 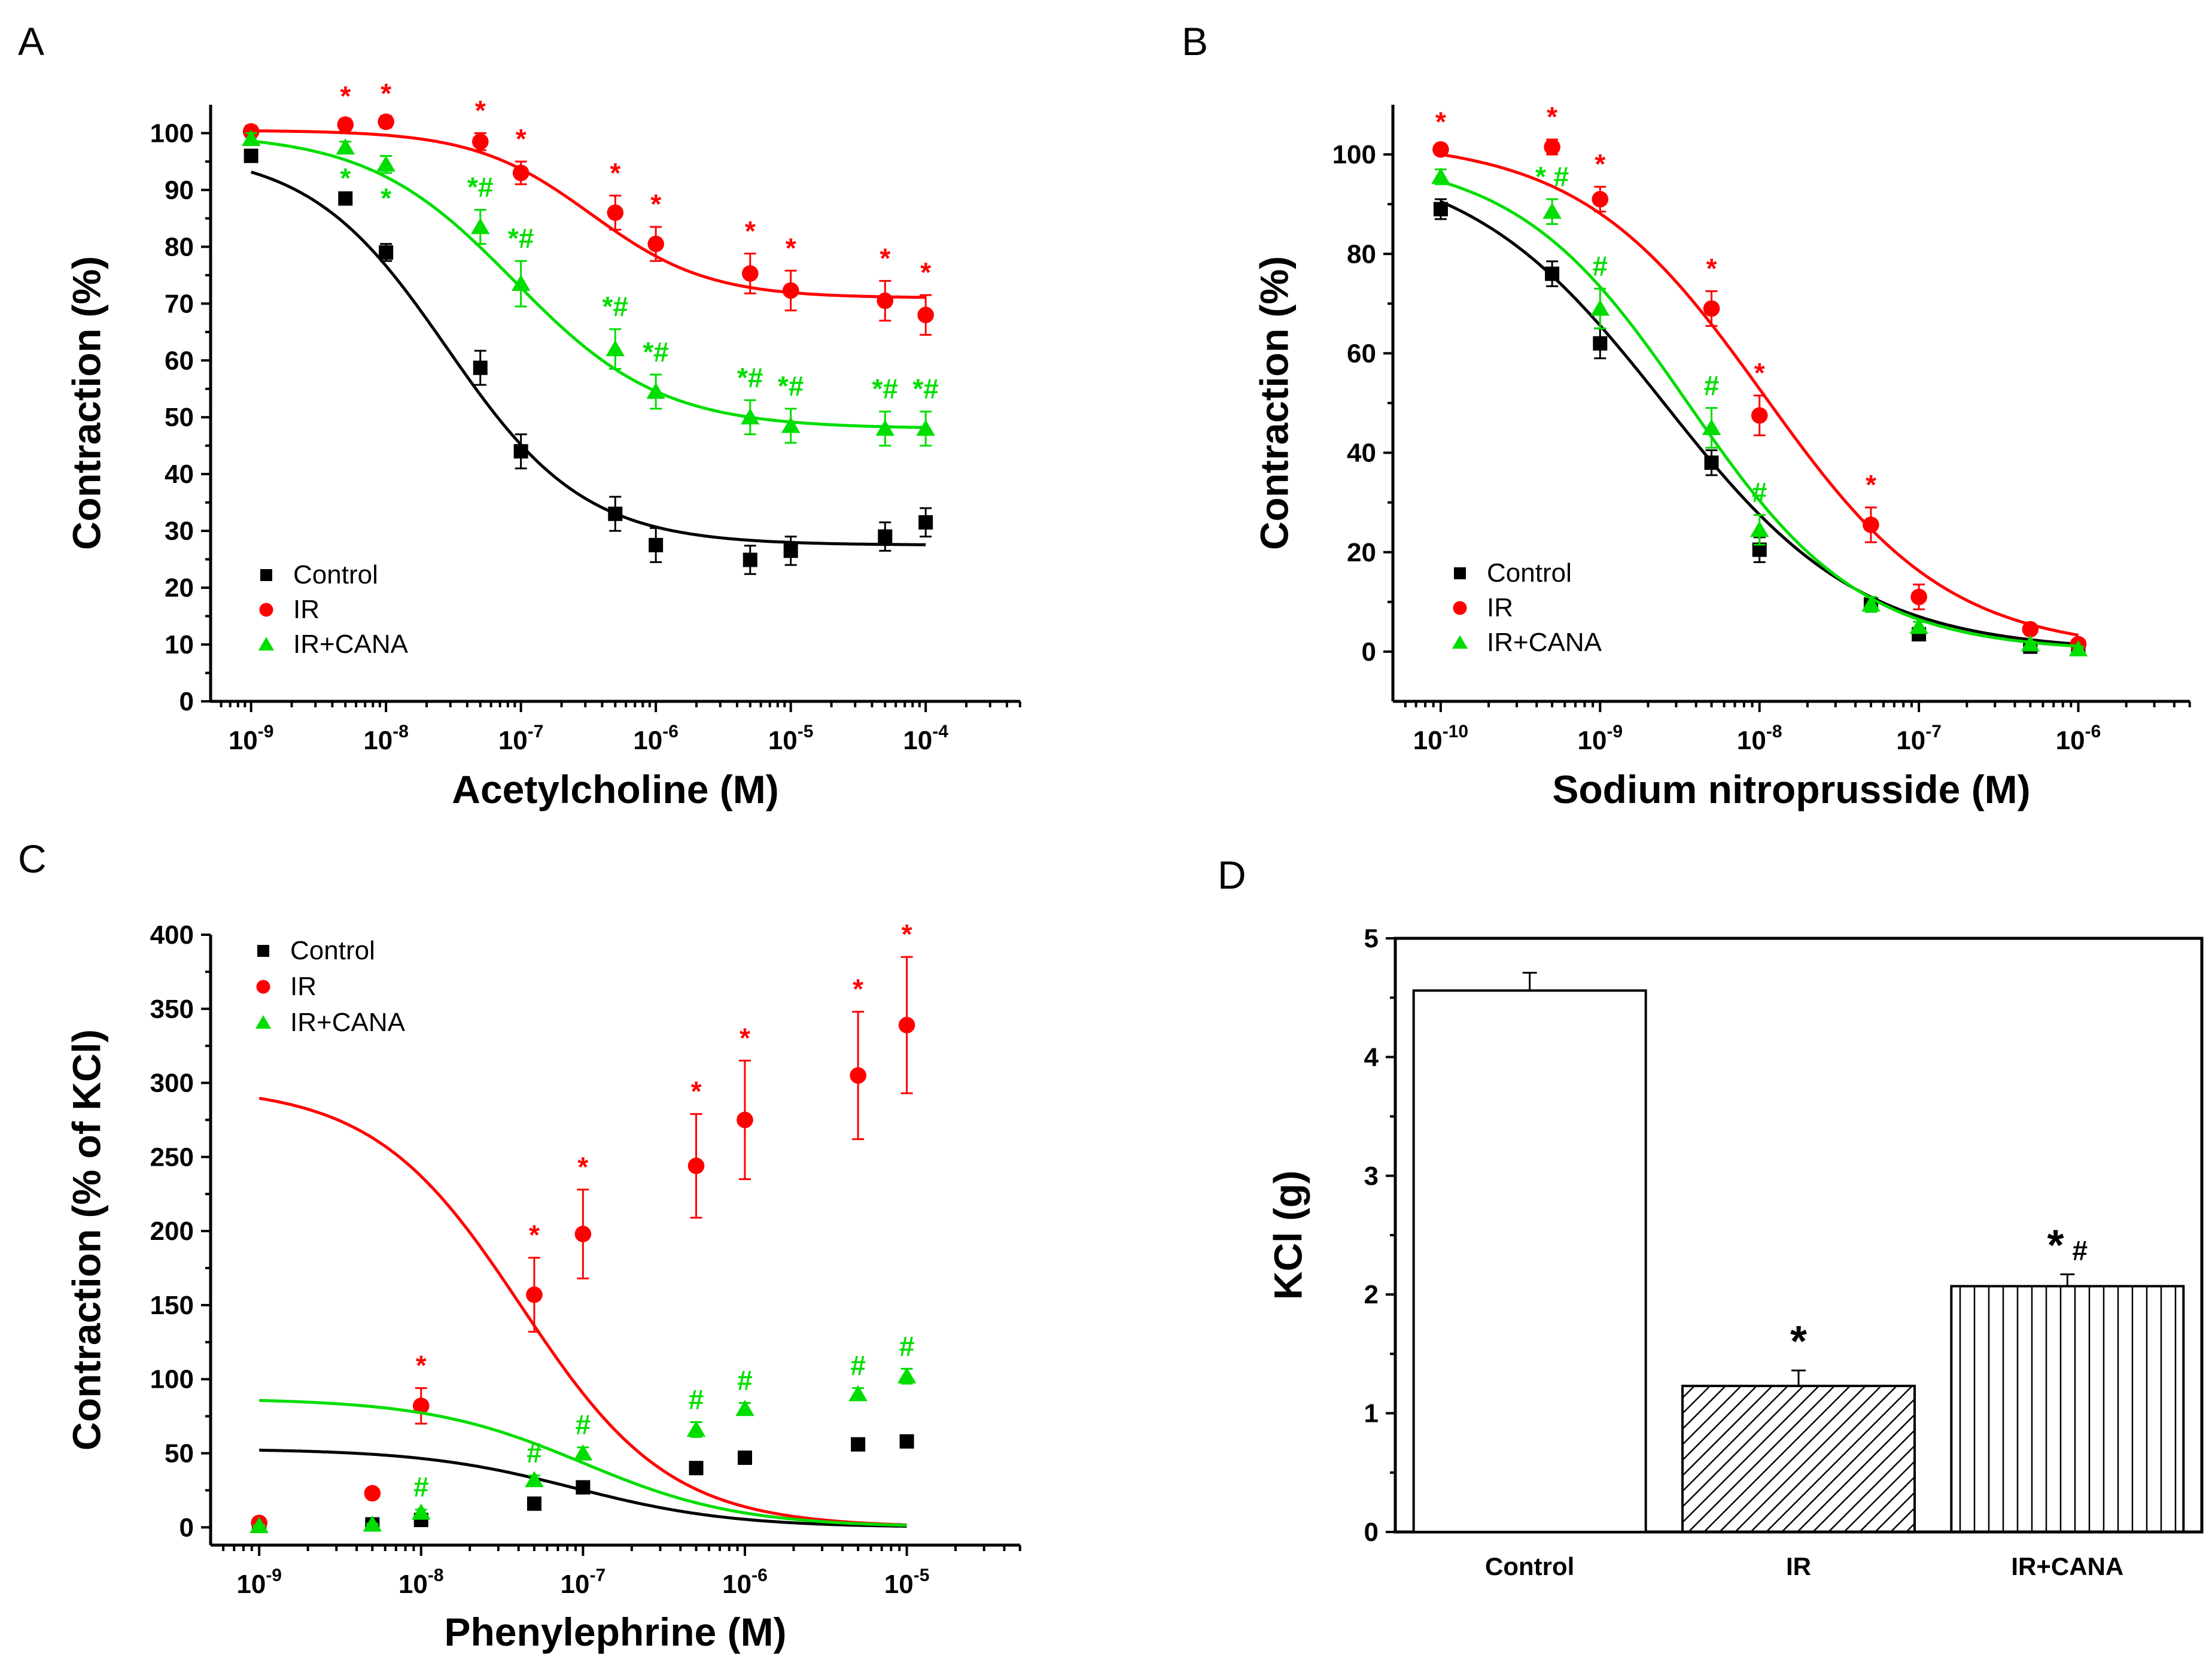 What do you see at coordinates (86, 403) in the screenshot?
I see `panel-a-y-axis-title: Contraction (%)` at bounding box center [86, 403].